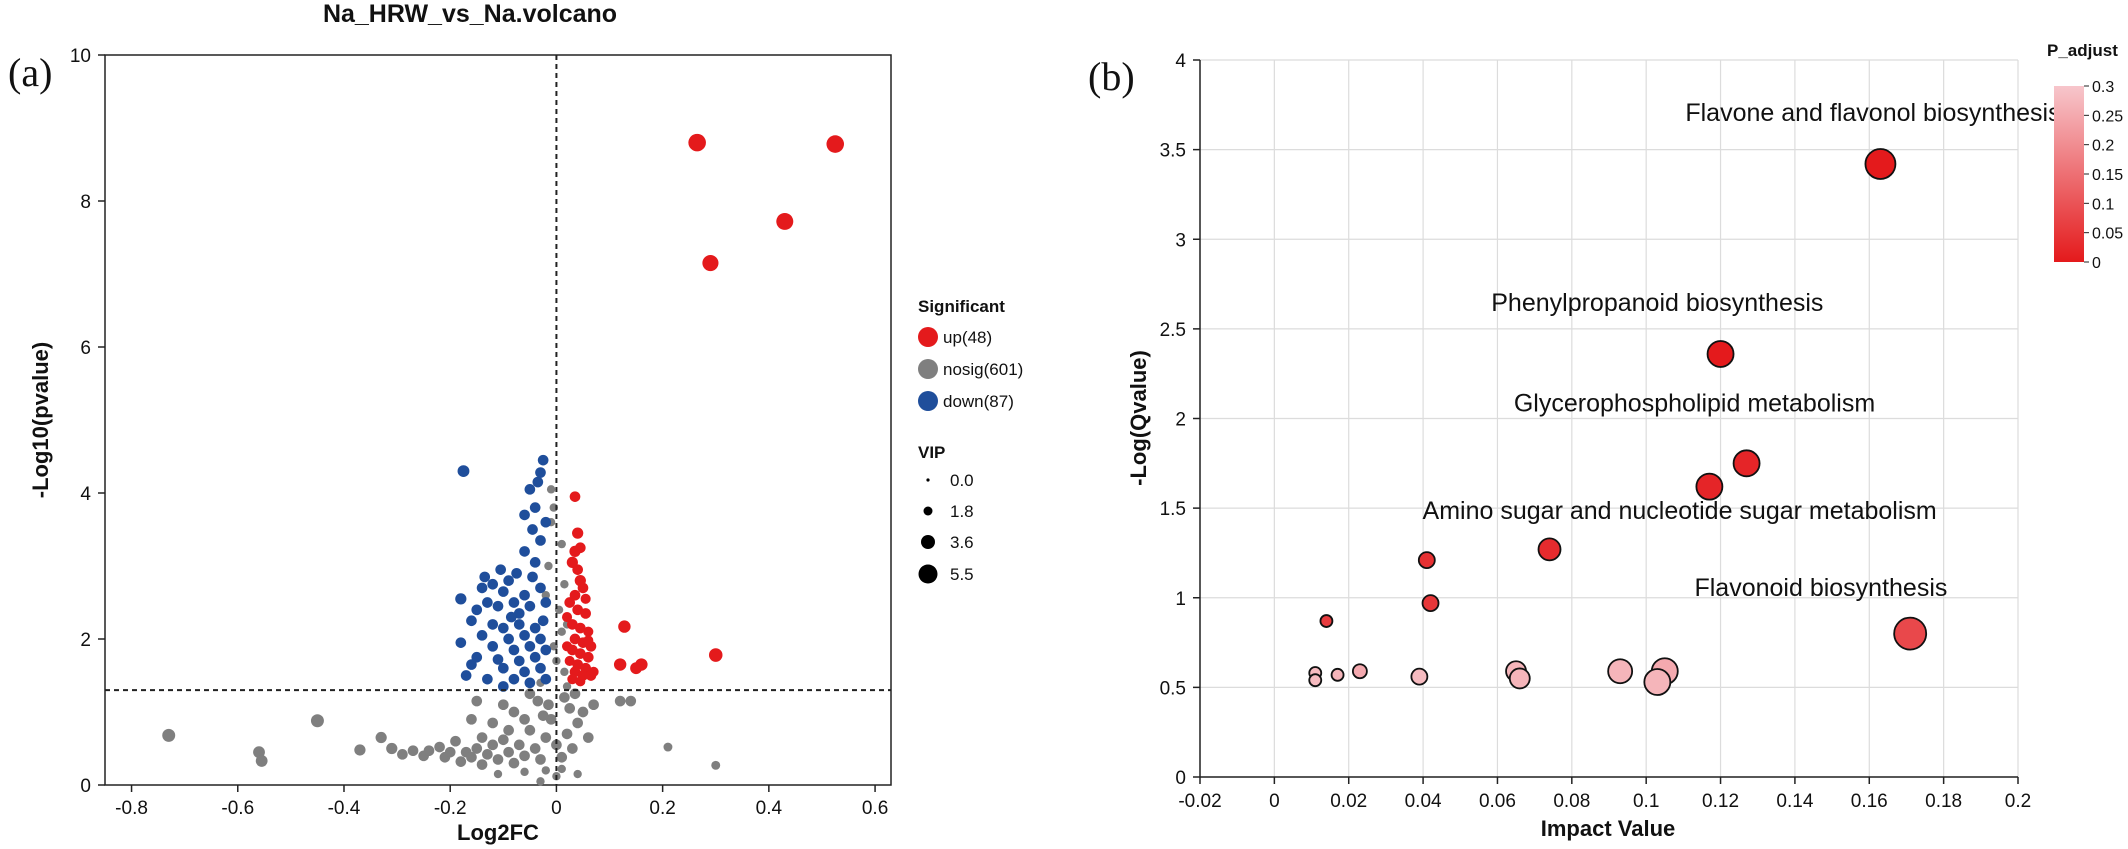 This screenshot has height=849, width=2128. What do you see at coordinates (85, 786) in the screenshot?
I see `volcano-y-tick-label: 0` at bounding box center [85, 786].